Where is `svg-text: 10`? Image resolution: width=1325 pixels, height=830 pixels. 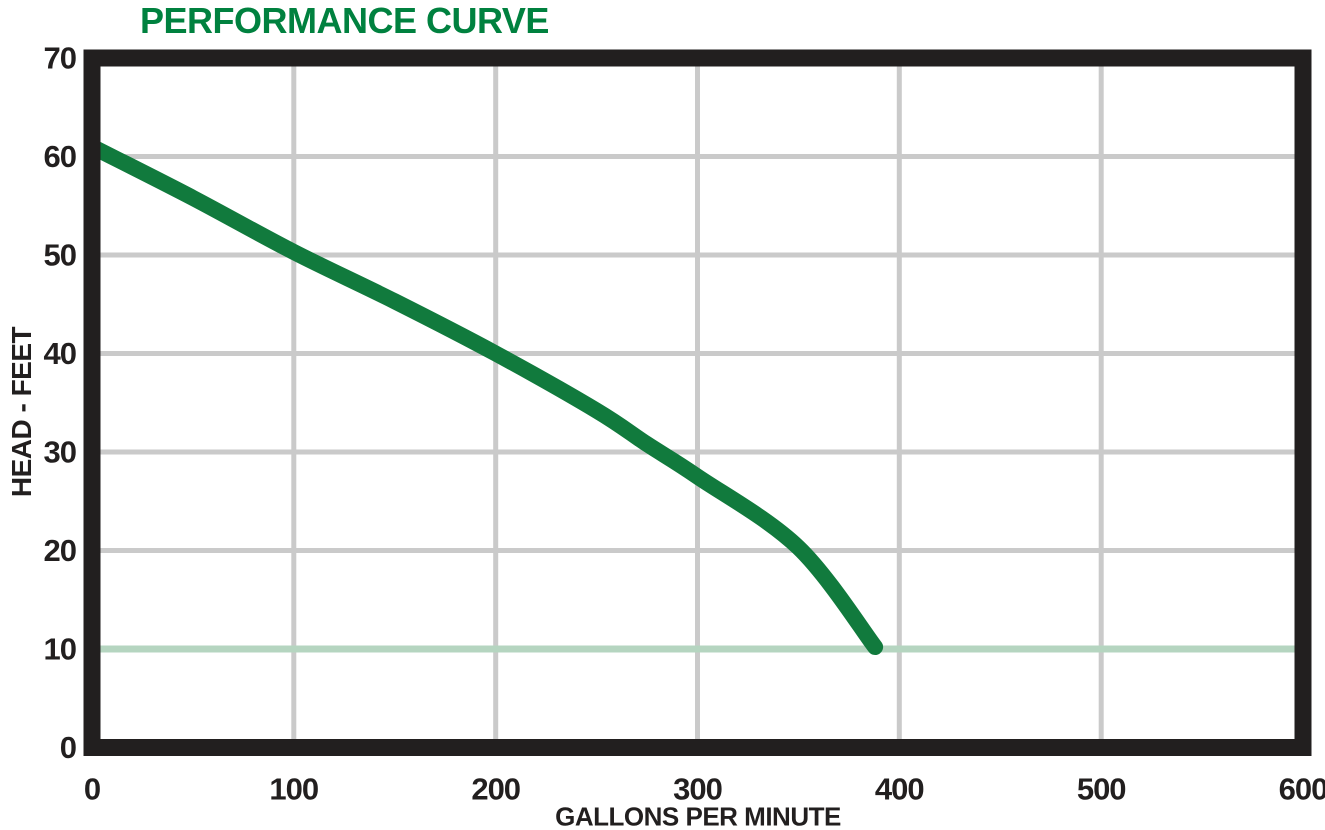 svg-text: 10 is located at coordinates (60, 649).